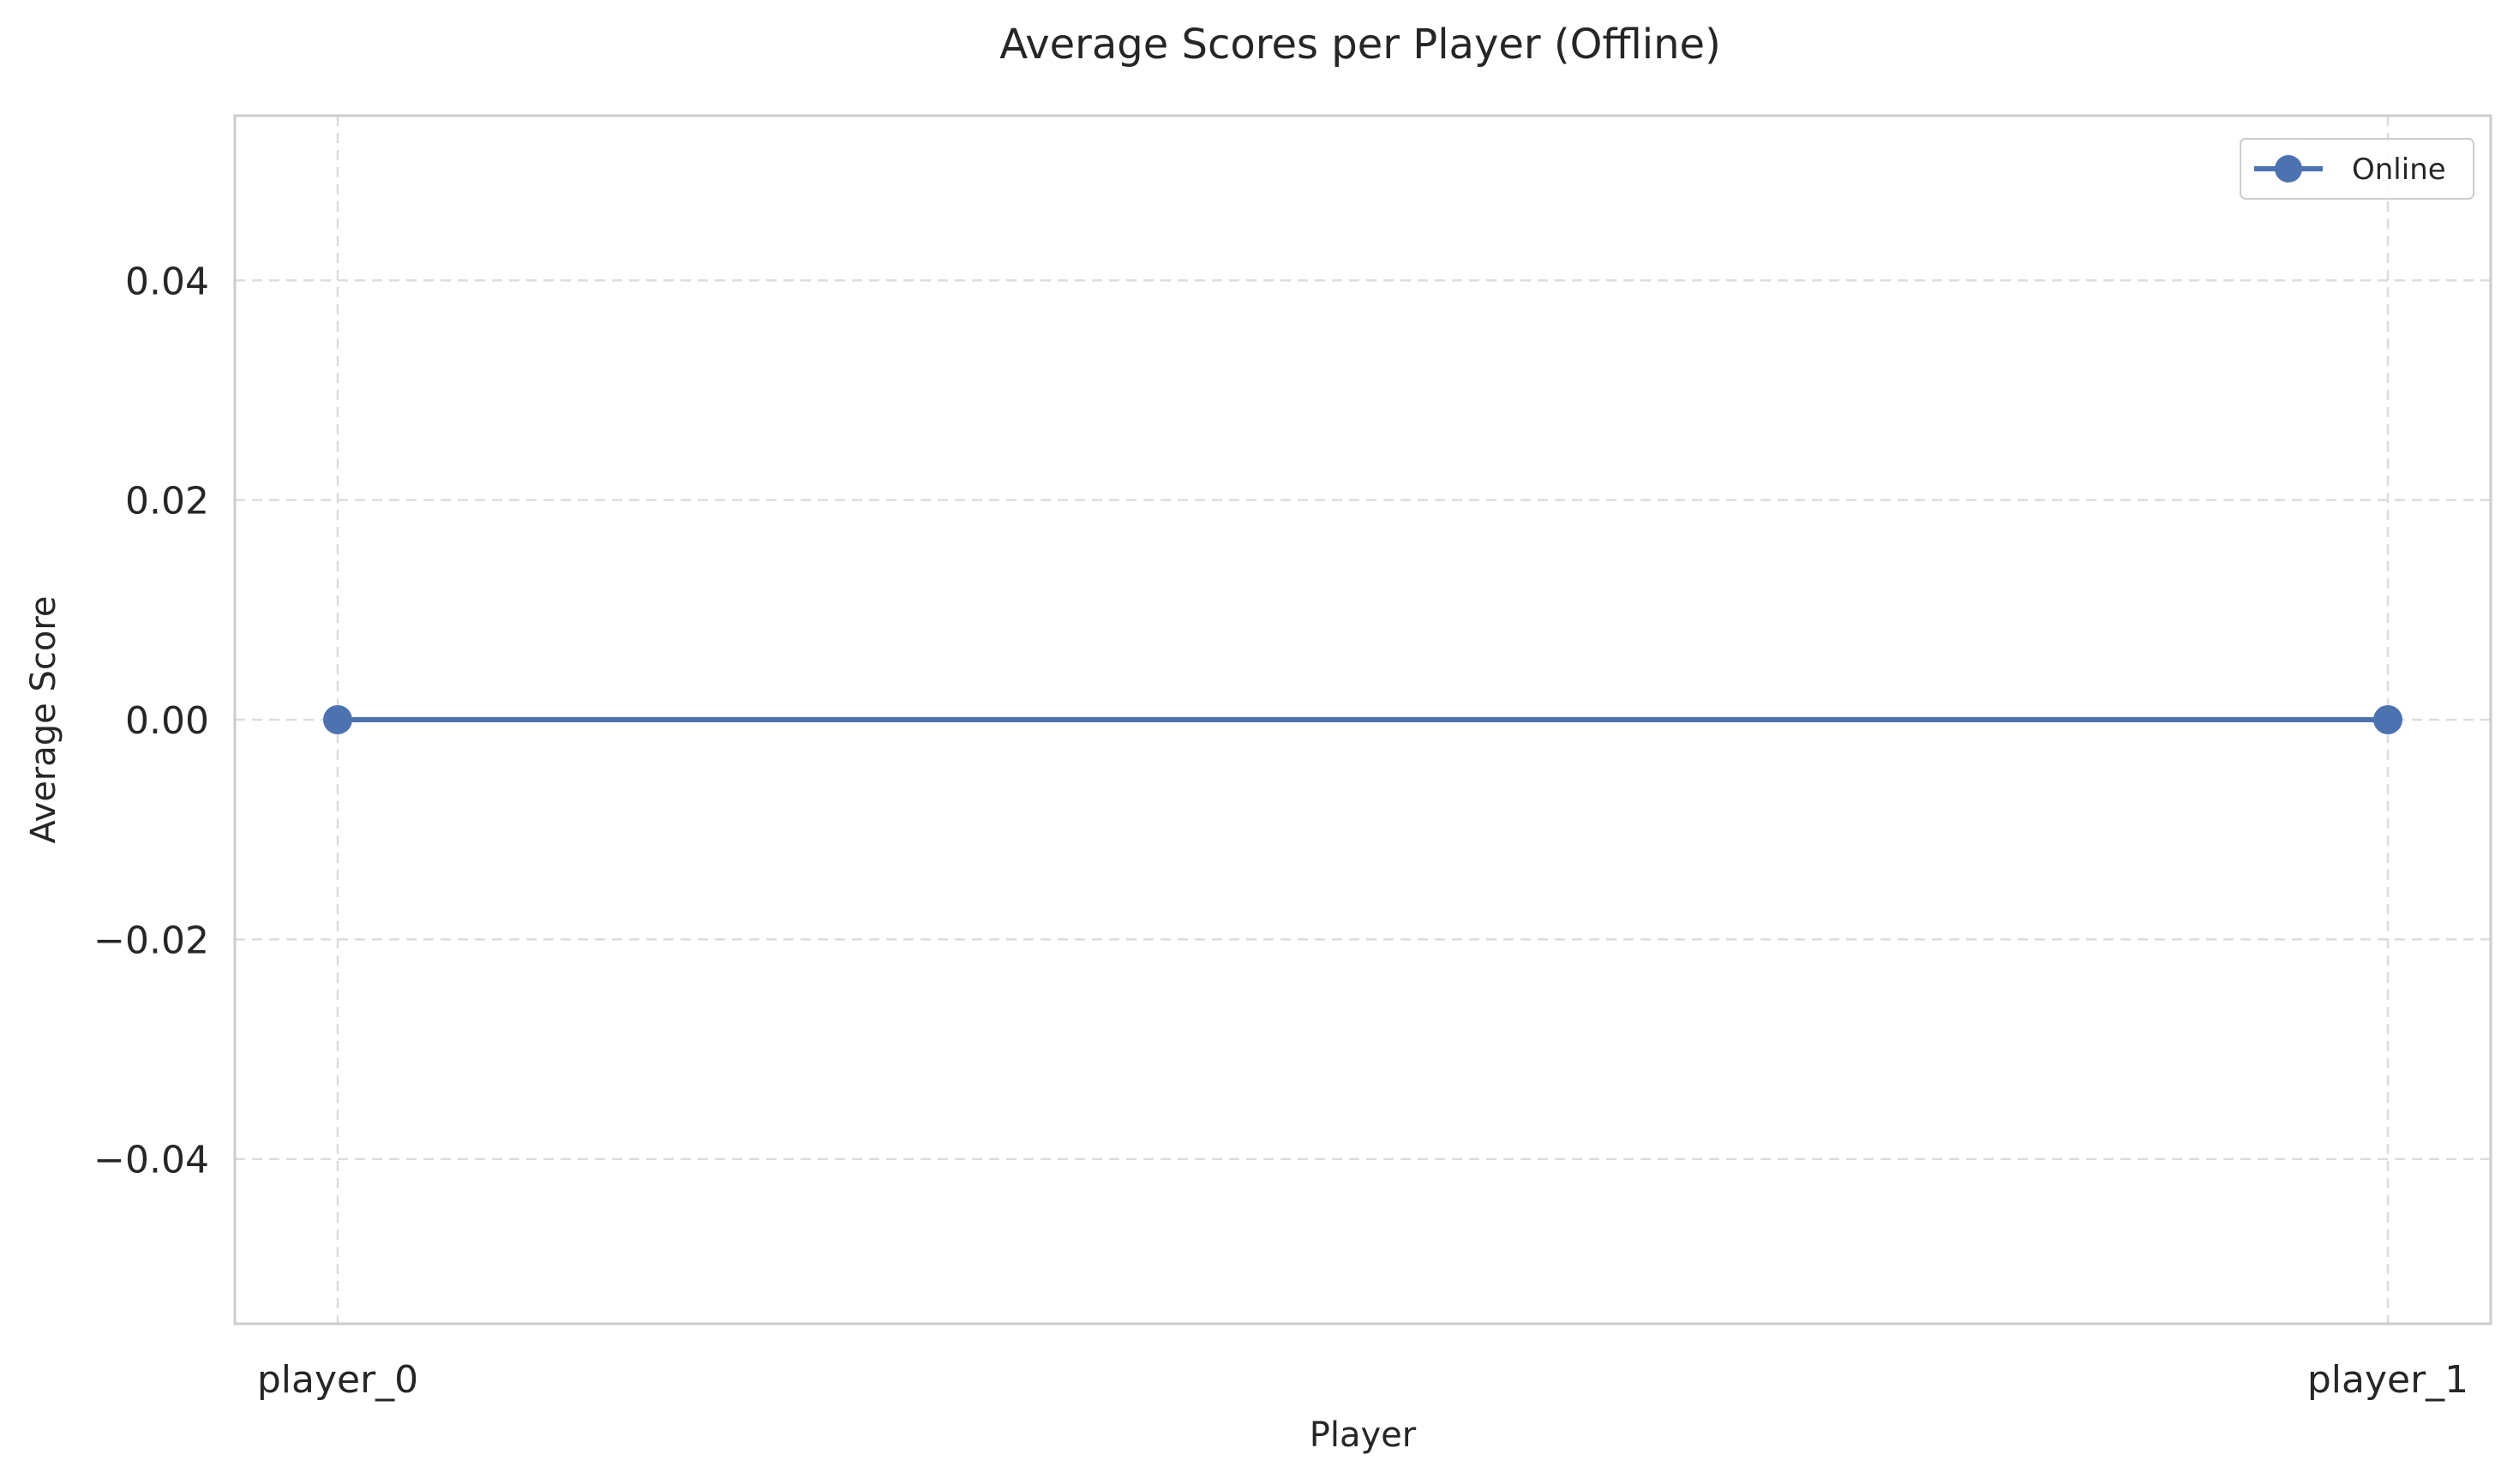  I want to click on legend: Online, so click(2357, 169).